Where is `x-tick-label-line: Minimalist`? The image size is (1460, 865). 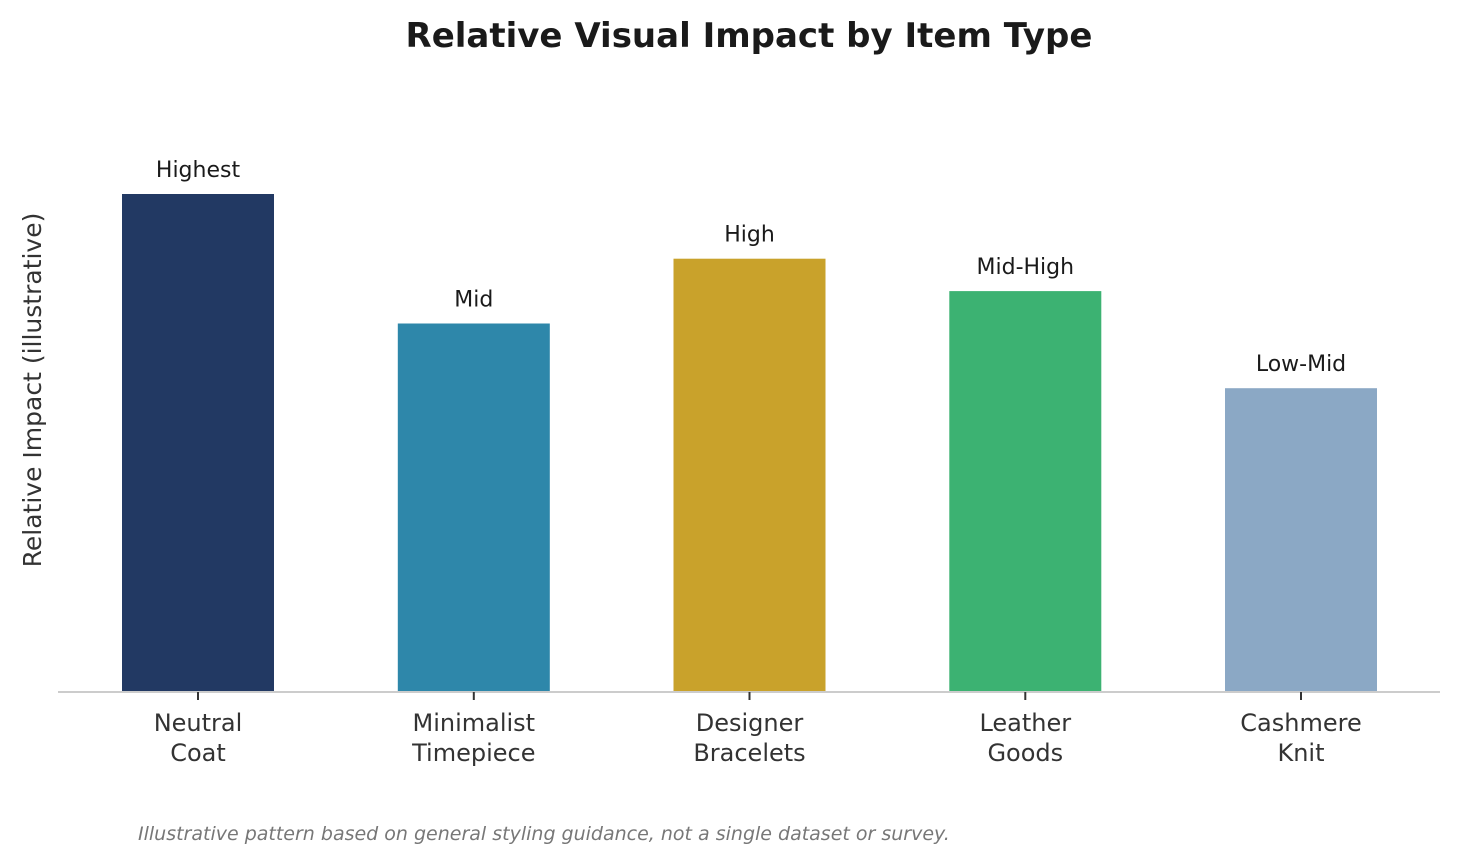
x-tick-label-line: Minimalist is located at coordinates (474, 723).